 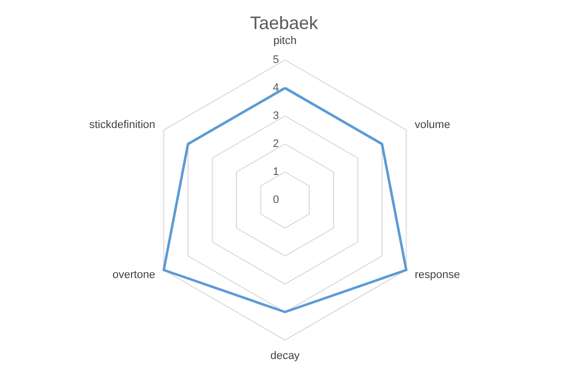 I want to click on y-tick-label: 3, so click(x=275, y=116).